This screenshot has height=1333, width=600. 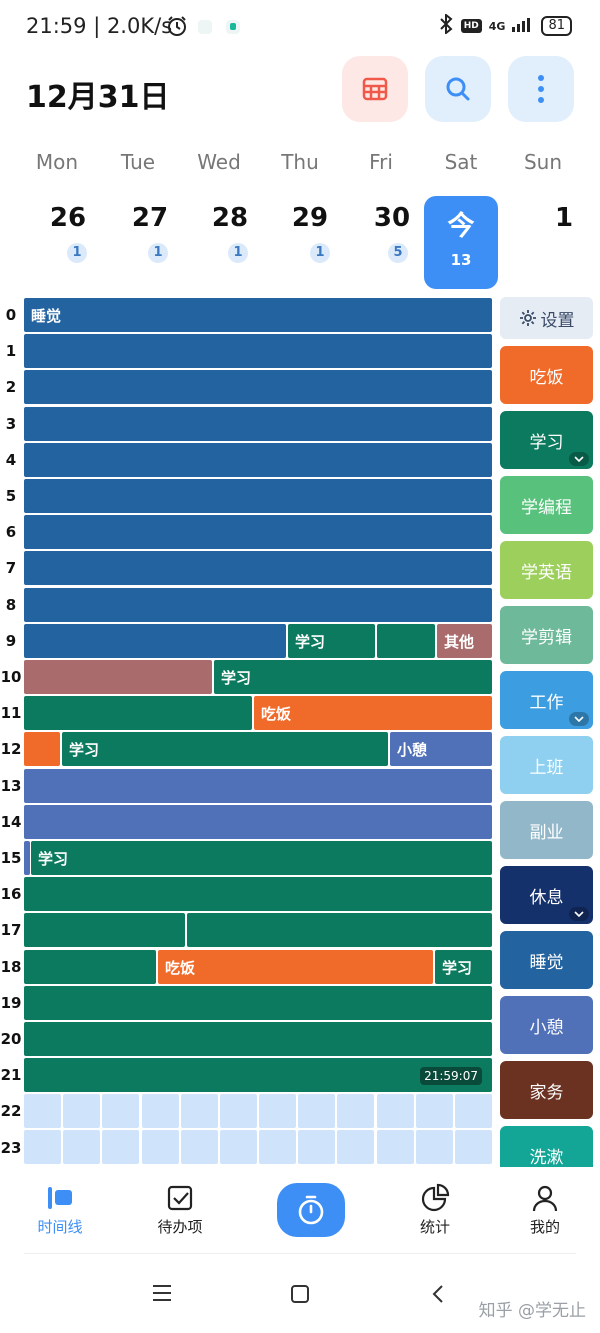 I want to click on category-wash: 洗漱, so click(x=546, y=1146).